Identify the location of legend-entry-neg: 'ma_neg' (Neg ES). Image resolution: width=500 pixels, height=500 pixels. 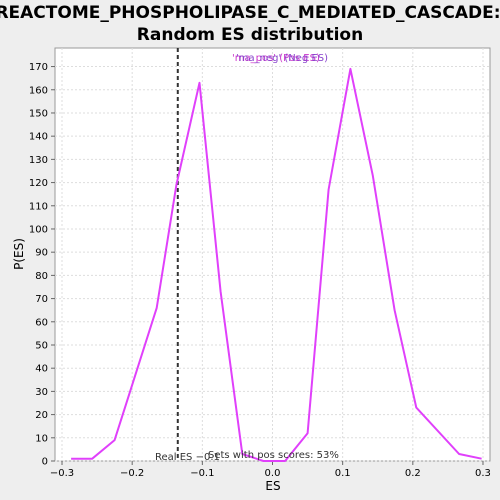
(282, 58).